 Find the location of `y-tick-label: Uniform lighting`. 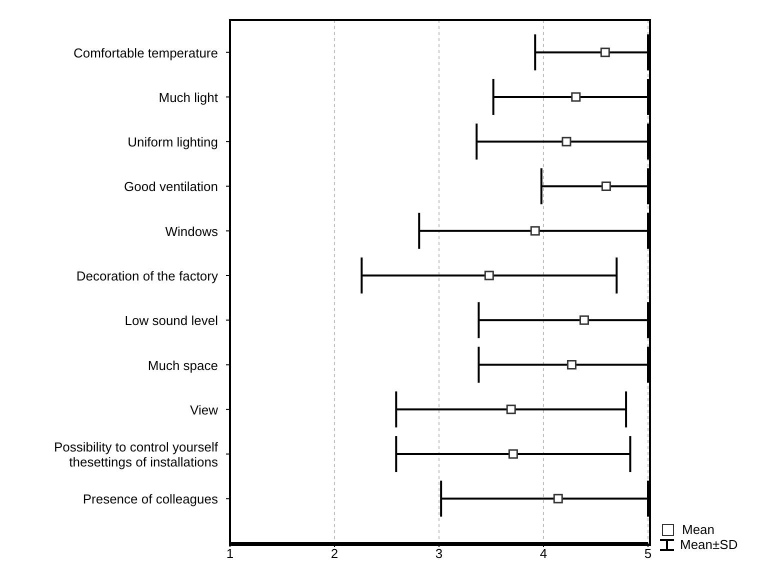

y-tick-label: Uniform lighting is located at coordinates (173, 142).